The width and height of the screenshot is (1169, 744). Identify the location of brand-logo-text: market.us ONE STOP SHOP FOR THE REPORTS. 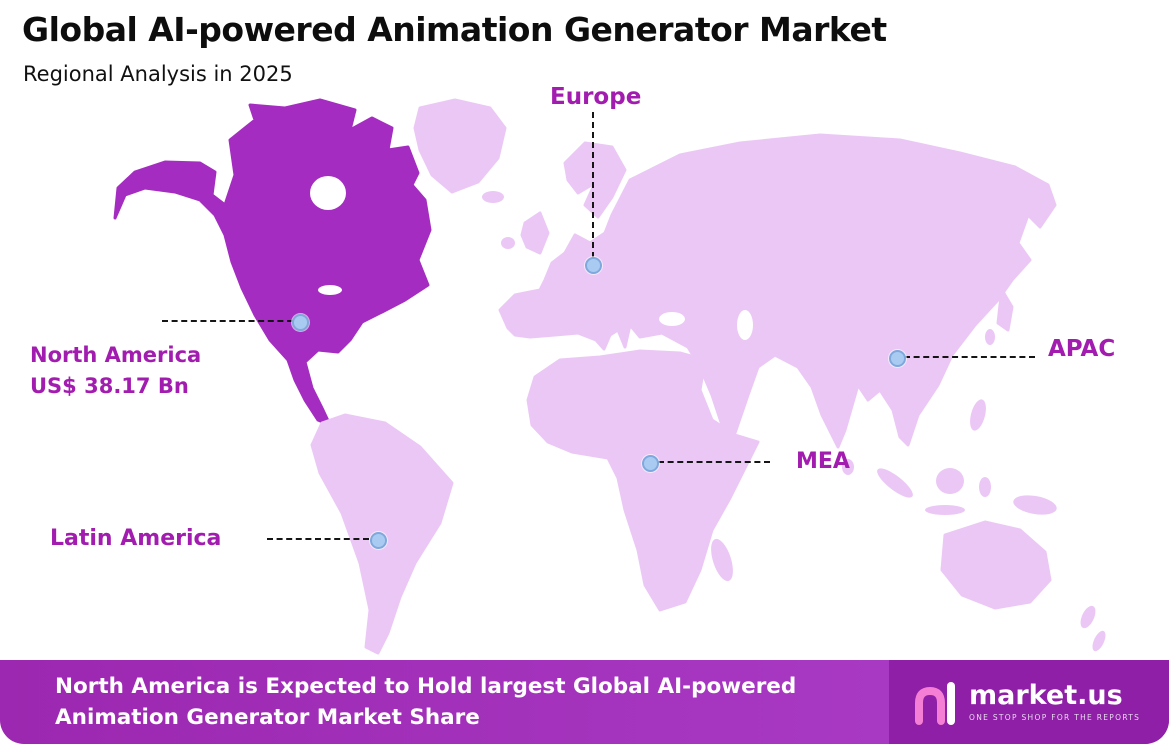
(1055, 701).